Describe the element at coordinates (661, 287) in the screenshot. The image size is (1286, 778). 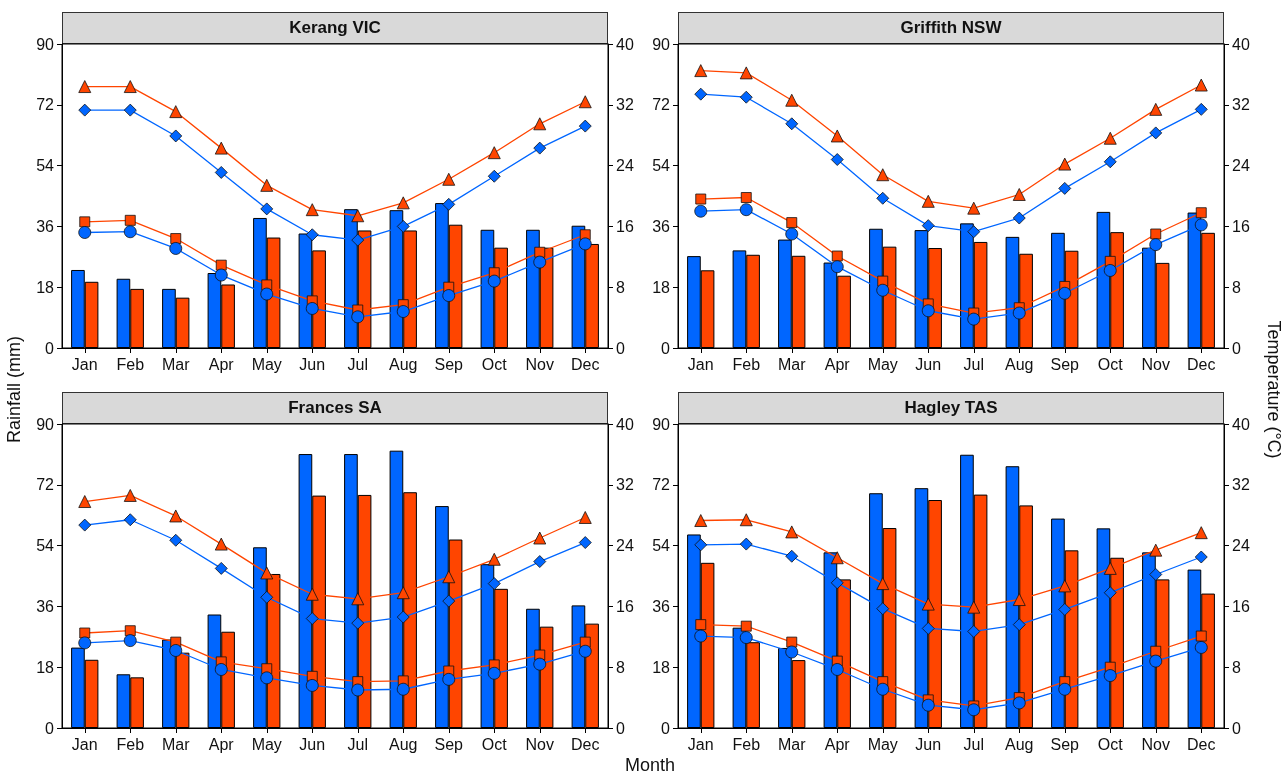
I see `y-tick-label: 18` at that location.